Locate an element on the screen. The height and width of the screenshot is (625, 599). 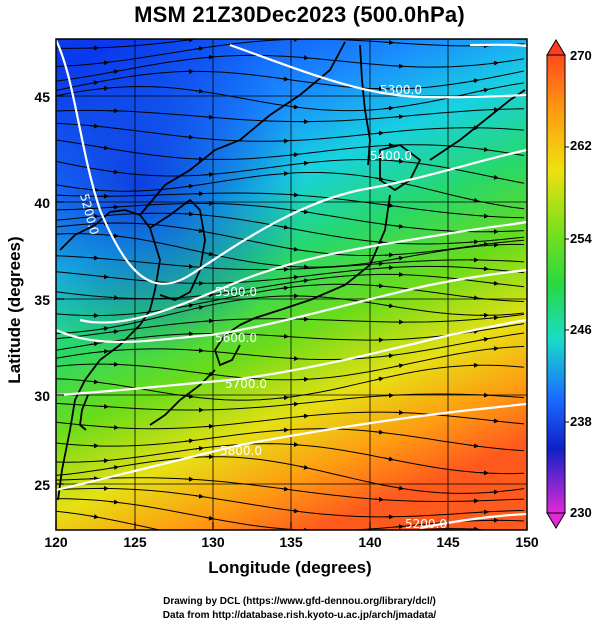
colorbar-tick-label: 270 is located at coordinates (581, 55).